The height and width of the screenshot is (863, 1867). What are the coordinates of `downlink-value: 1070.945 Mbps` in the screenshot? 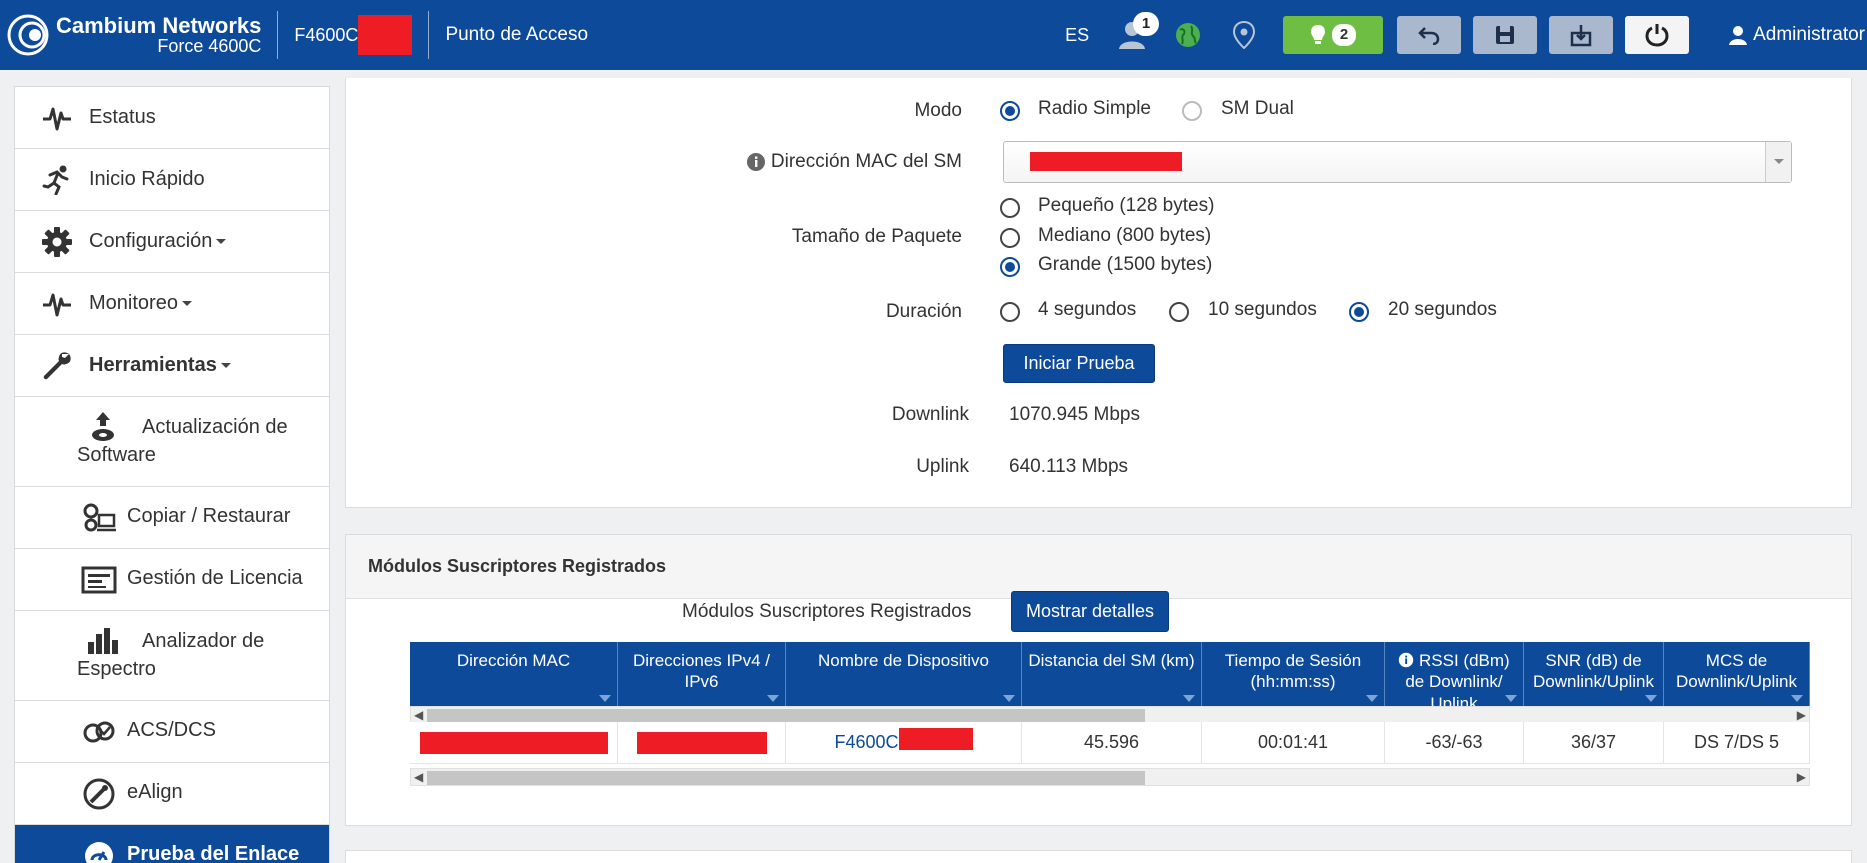 It's located at (1074, 414).